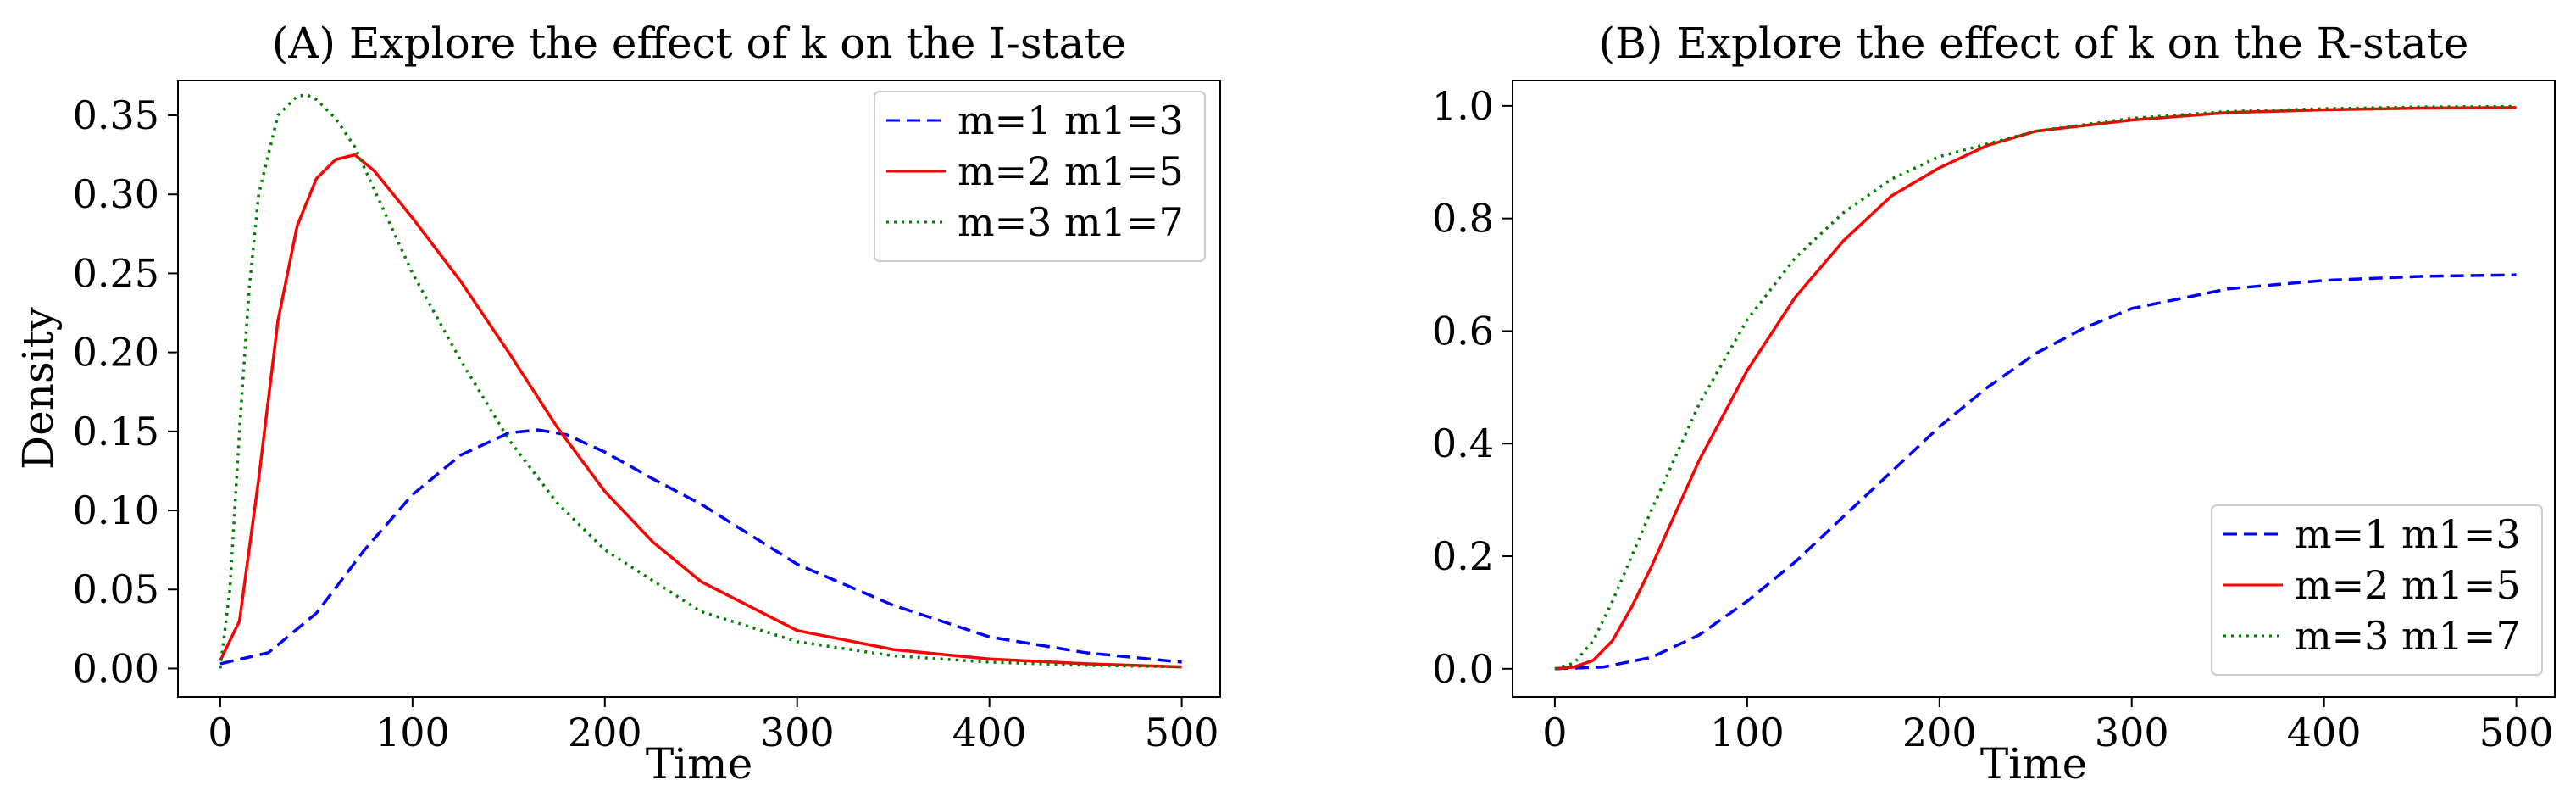  Describe the element at coordinates (605, 732) in the screenshot. I see `panel-a-x-tick-label: 200` at that location.